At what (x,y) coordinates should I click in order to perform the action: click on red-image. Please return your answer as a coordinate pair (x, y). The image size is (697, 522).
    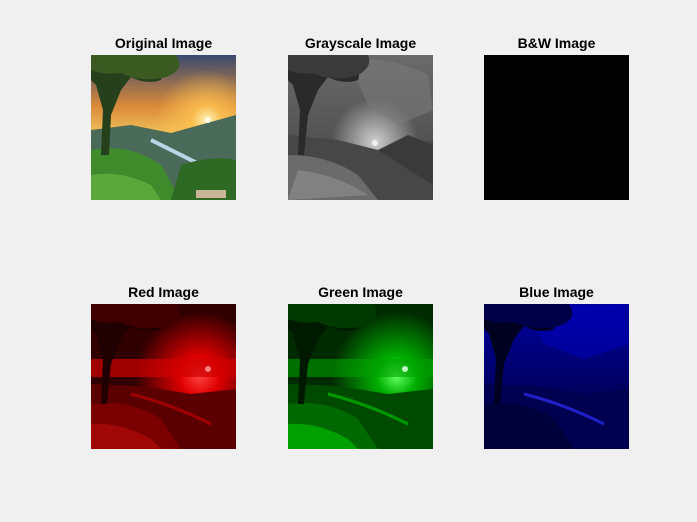
    Looking at the image, I should click on (163, 376).